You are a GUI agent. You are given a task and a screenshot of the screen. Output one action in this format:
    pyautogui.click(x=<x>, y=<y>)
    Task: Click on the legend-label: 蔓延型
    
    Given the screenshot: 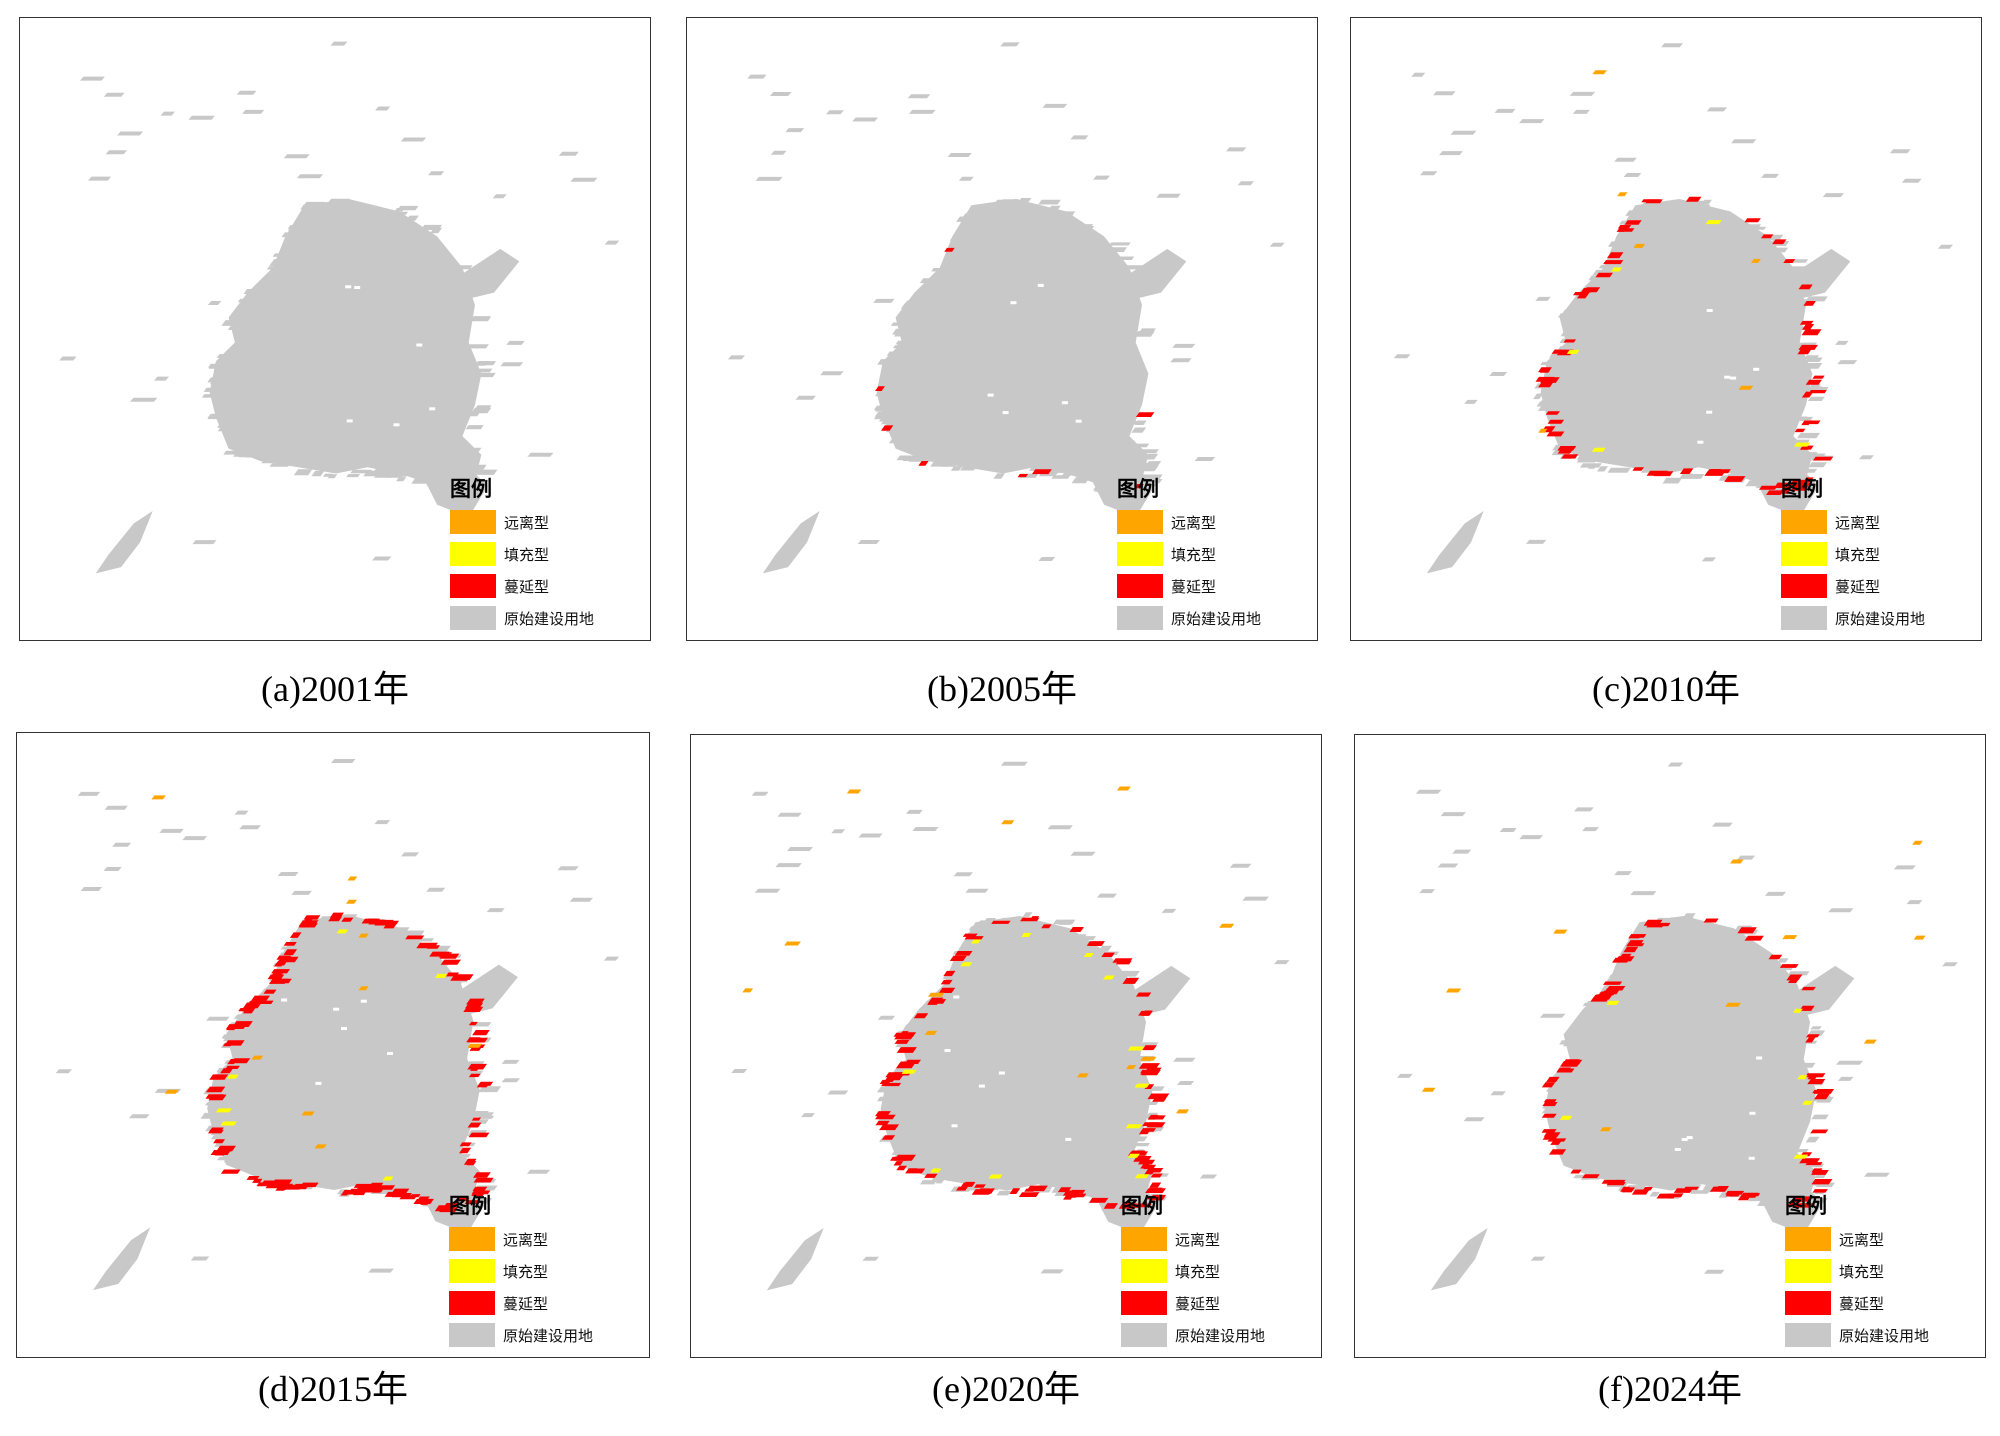 What is the action you would take?
    pyautogui.click(x=1858, y=586)
    